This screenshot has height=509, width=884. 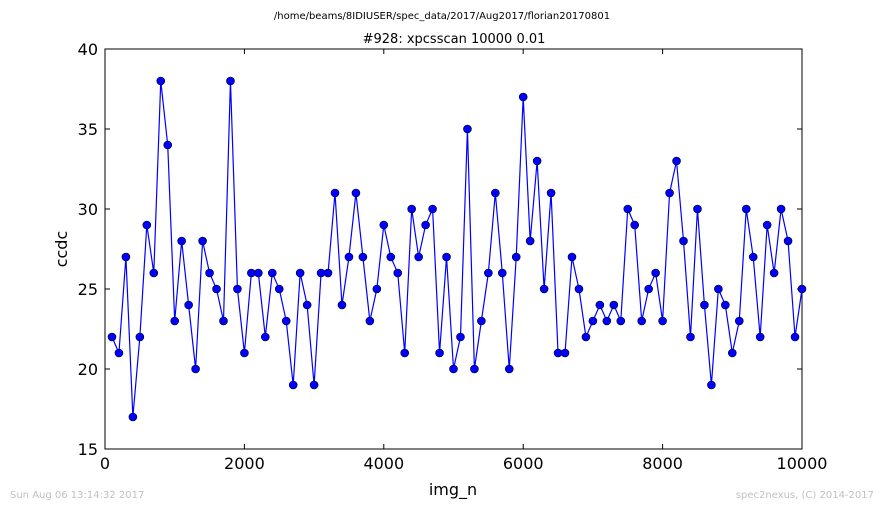 What do you see at coordinates (88, 209) in the screenshot?
I see `y-tick-label: 30` at bounding box center [88, 209].